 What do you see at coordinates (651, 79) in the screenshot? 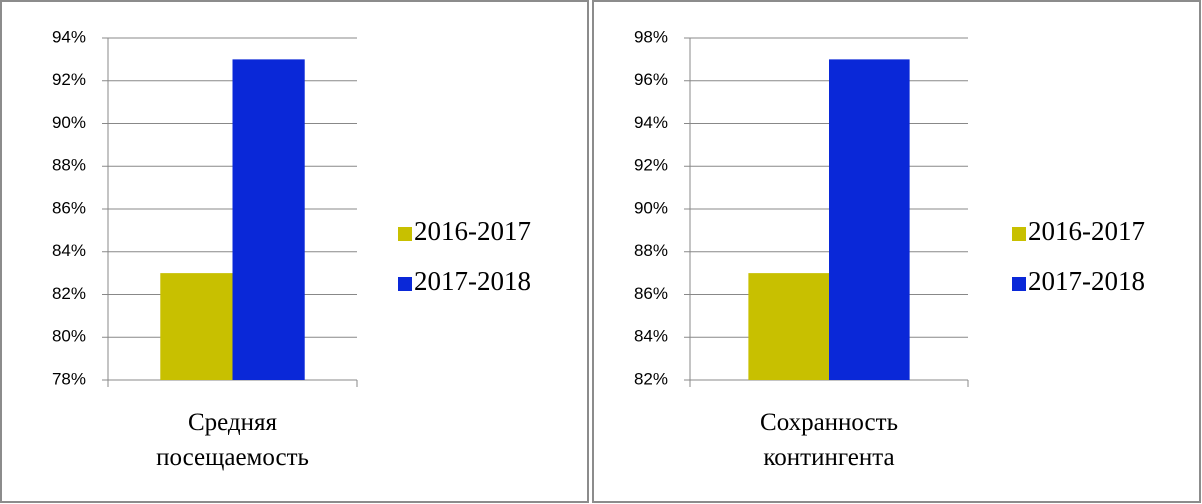
I see `y-tick-label: 96%` at bounding box center [651, 79].